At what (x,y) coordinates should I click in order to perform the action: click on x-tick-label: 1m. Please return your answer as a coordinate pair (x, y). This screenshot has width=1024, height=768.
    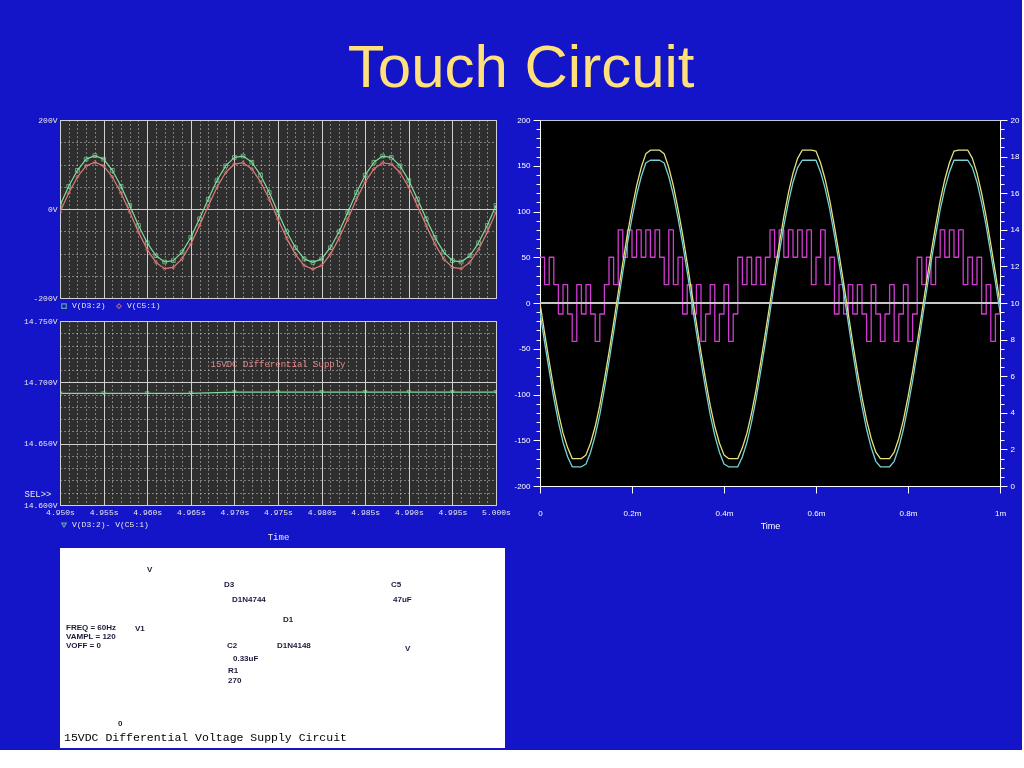
    Looking at the image, I should click on (1000, 513).